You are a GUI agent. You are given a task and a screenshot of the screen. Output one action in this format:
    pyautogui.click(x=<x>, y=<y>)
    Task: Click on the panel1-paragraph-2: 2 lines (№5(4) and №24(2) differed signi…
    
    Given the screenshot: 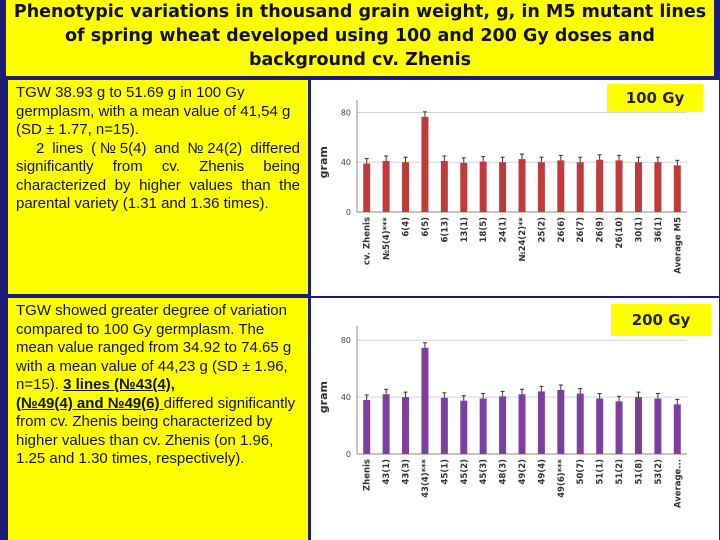 What is the action you would take?
    pyautogui.click(x=158, y=176)
    